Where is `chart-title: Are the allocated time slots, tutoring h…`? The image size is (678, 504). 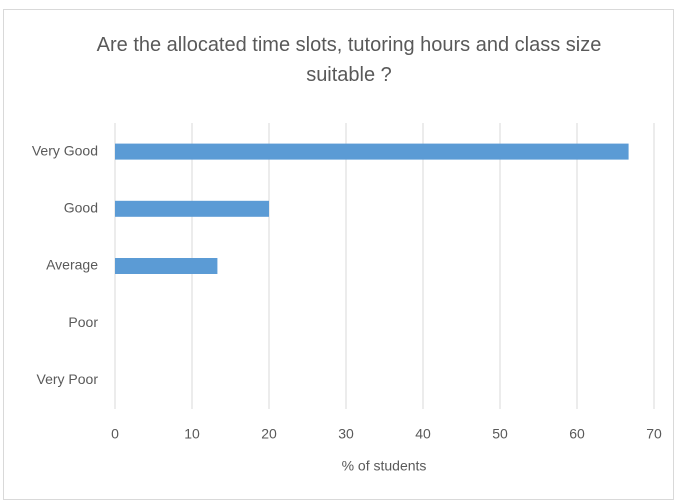 chart-title: Are the allocated time slots, tutoring h… is located at coordinates (349, 60).